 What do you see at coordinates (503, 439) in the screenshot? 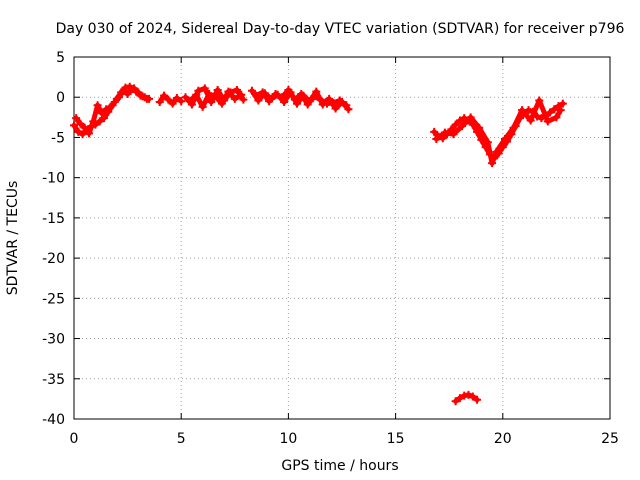
I see `x-tick-label: 20` at bounding box center [503, 439].